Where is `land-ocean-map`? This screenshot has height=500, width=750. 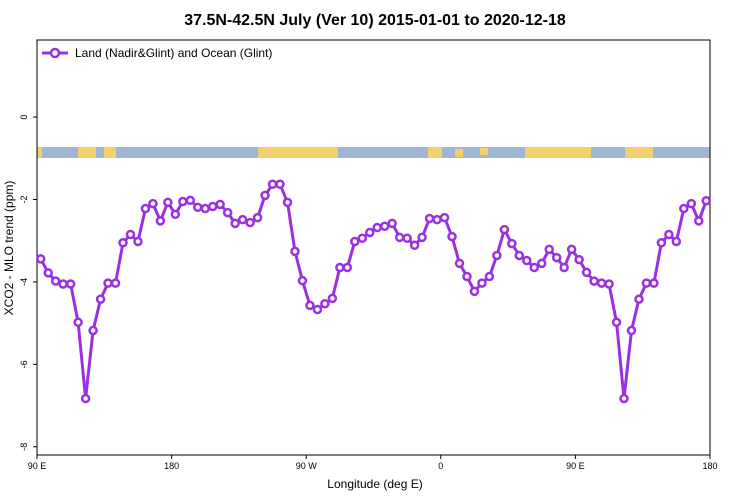
land-ocean-map is located at coordinates (373, 152).